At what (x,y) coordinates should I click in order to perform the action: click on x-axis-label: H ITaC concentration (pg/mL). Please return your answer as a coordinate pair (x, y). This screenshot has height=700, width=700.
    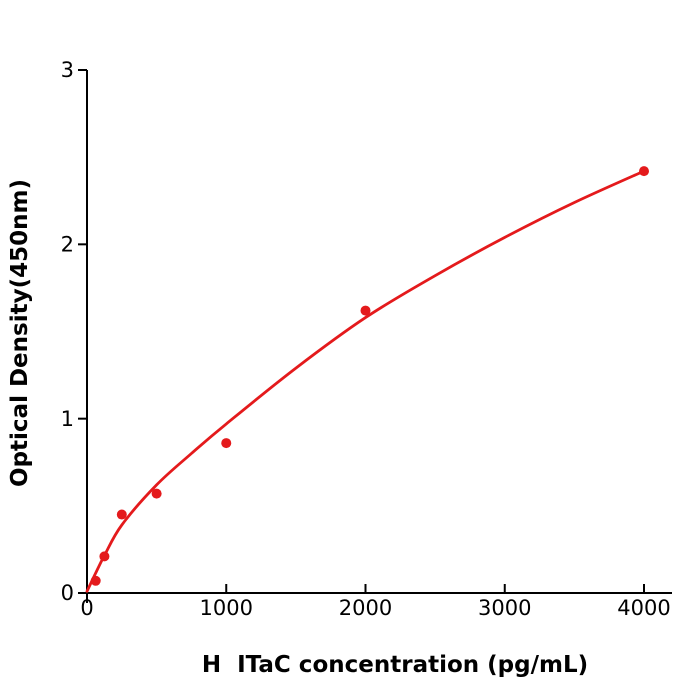
    Looking at the image, I should click on (395, 665).